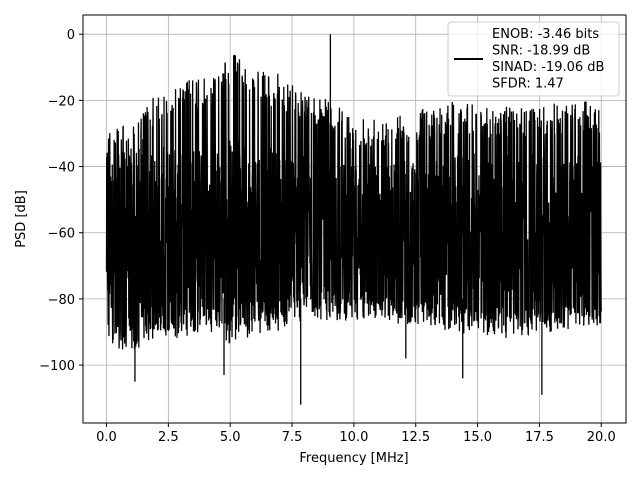 The height and width of the screenshot is (480, 640). Describe the element at coordinates (415, 437) in the screenshot. I see `x-tick-label: 12.5` at that location.